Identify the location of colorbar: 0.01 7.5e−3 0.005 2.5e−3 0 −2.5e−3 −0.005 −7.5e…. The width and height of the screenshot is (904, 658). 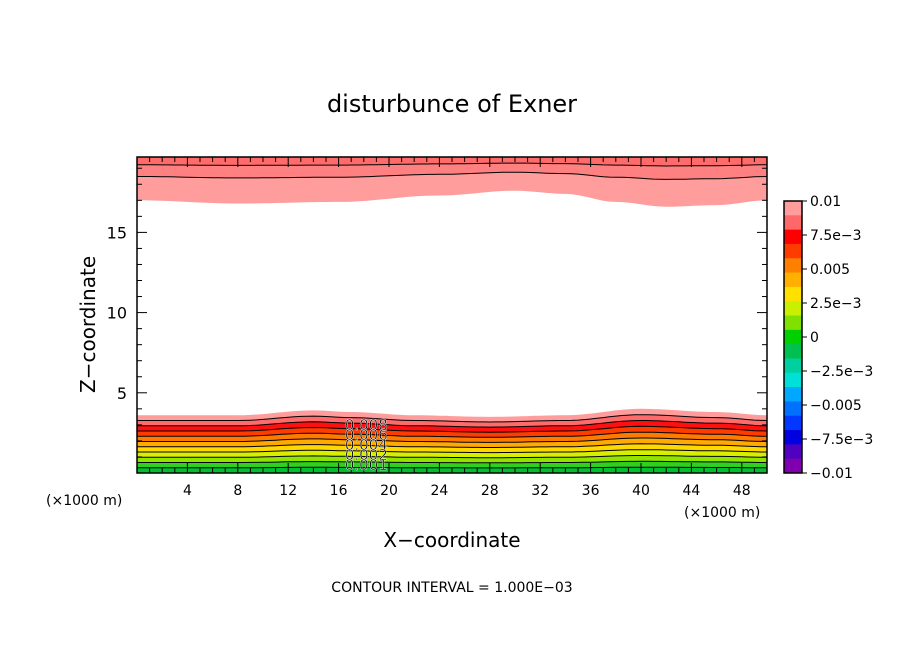
(828, 338).